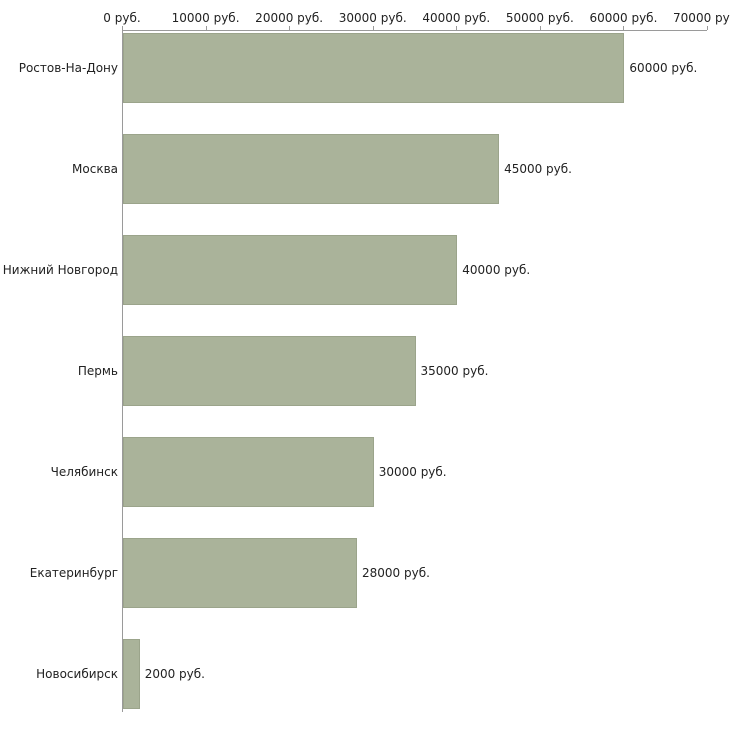 The height and width of the screenshot is (730, 730). Describe the element at coordinates (60, 270) in the screenshot. I see `category-label: Нижний Новгород` at that location.